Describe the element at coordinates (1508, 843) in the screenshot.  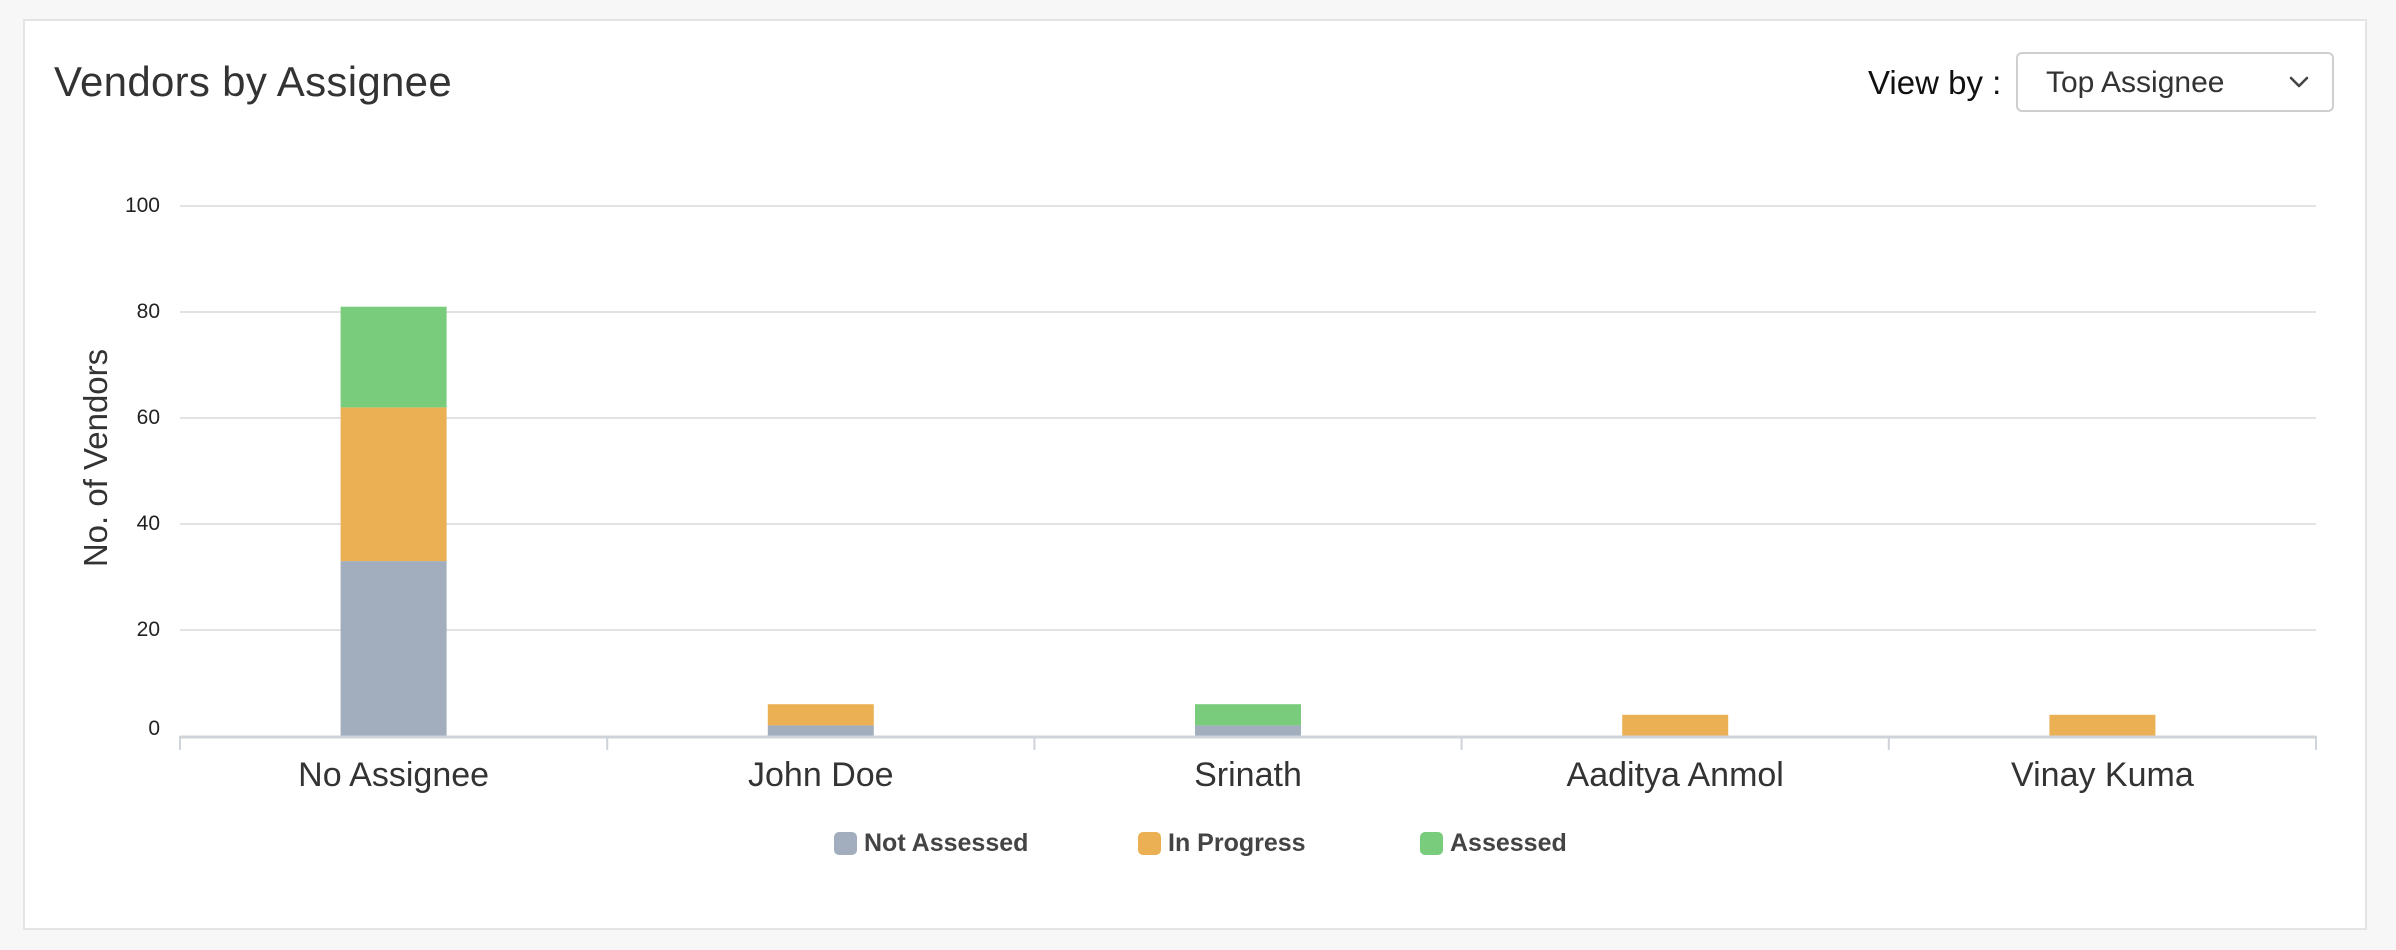
I see `legend-label: Assessed` at that location.